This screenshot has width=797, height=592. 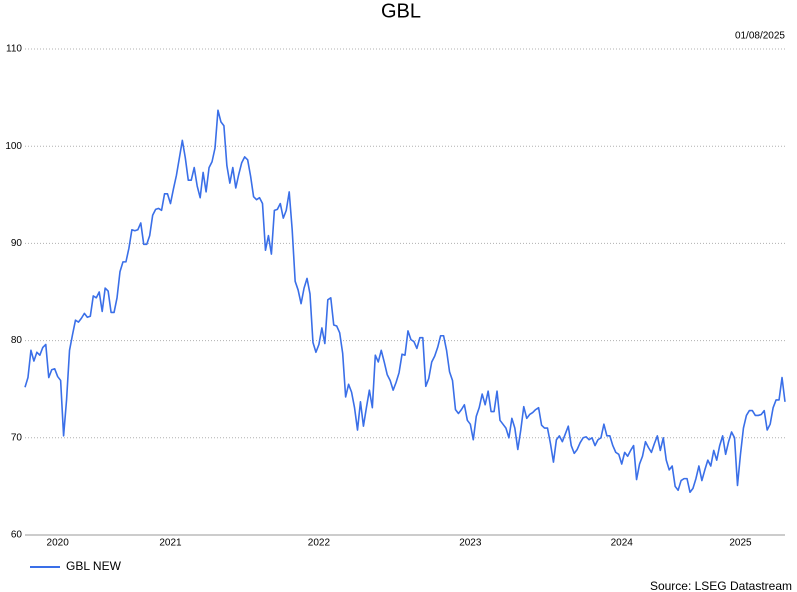 What do you see at coordinates (17, 243) in the screenshot?
I see `y-tick-label: 90` at bounding box center [17, 243].